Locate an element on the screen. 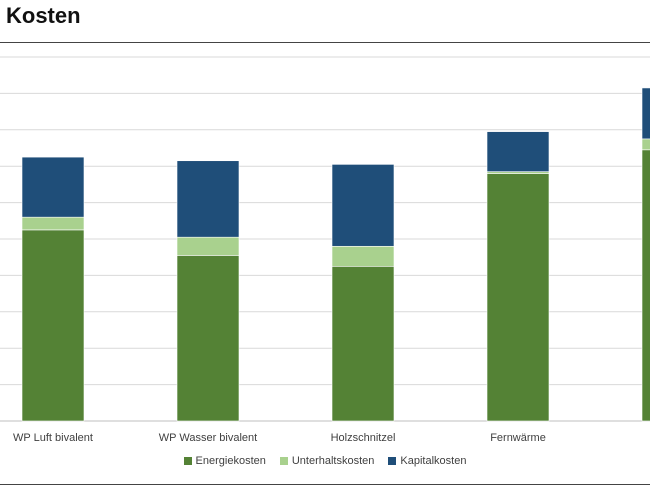 The height and width of the screenshot is (488, 650). legend-item: Energiekosten is located at coordinates (224, 461).